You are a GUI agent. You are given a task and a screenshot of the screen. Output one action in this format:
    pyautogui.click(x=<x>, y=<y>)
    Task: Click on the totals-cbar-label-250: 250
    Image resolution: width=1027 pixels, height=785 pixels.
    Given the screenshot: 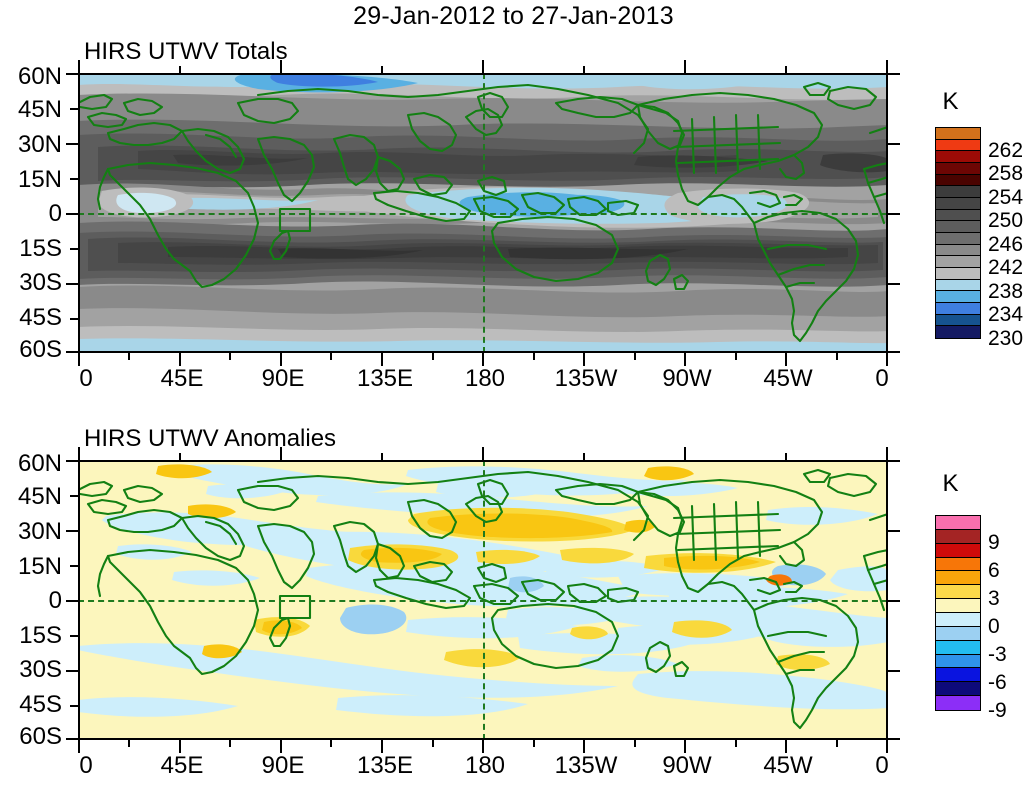 What is the action you would take?
    pyautogui.click(x=1006, y=220)
    